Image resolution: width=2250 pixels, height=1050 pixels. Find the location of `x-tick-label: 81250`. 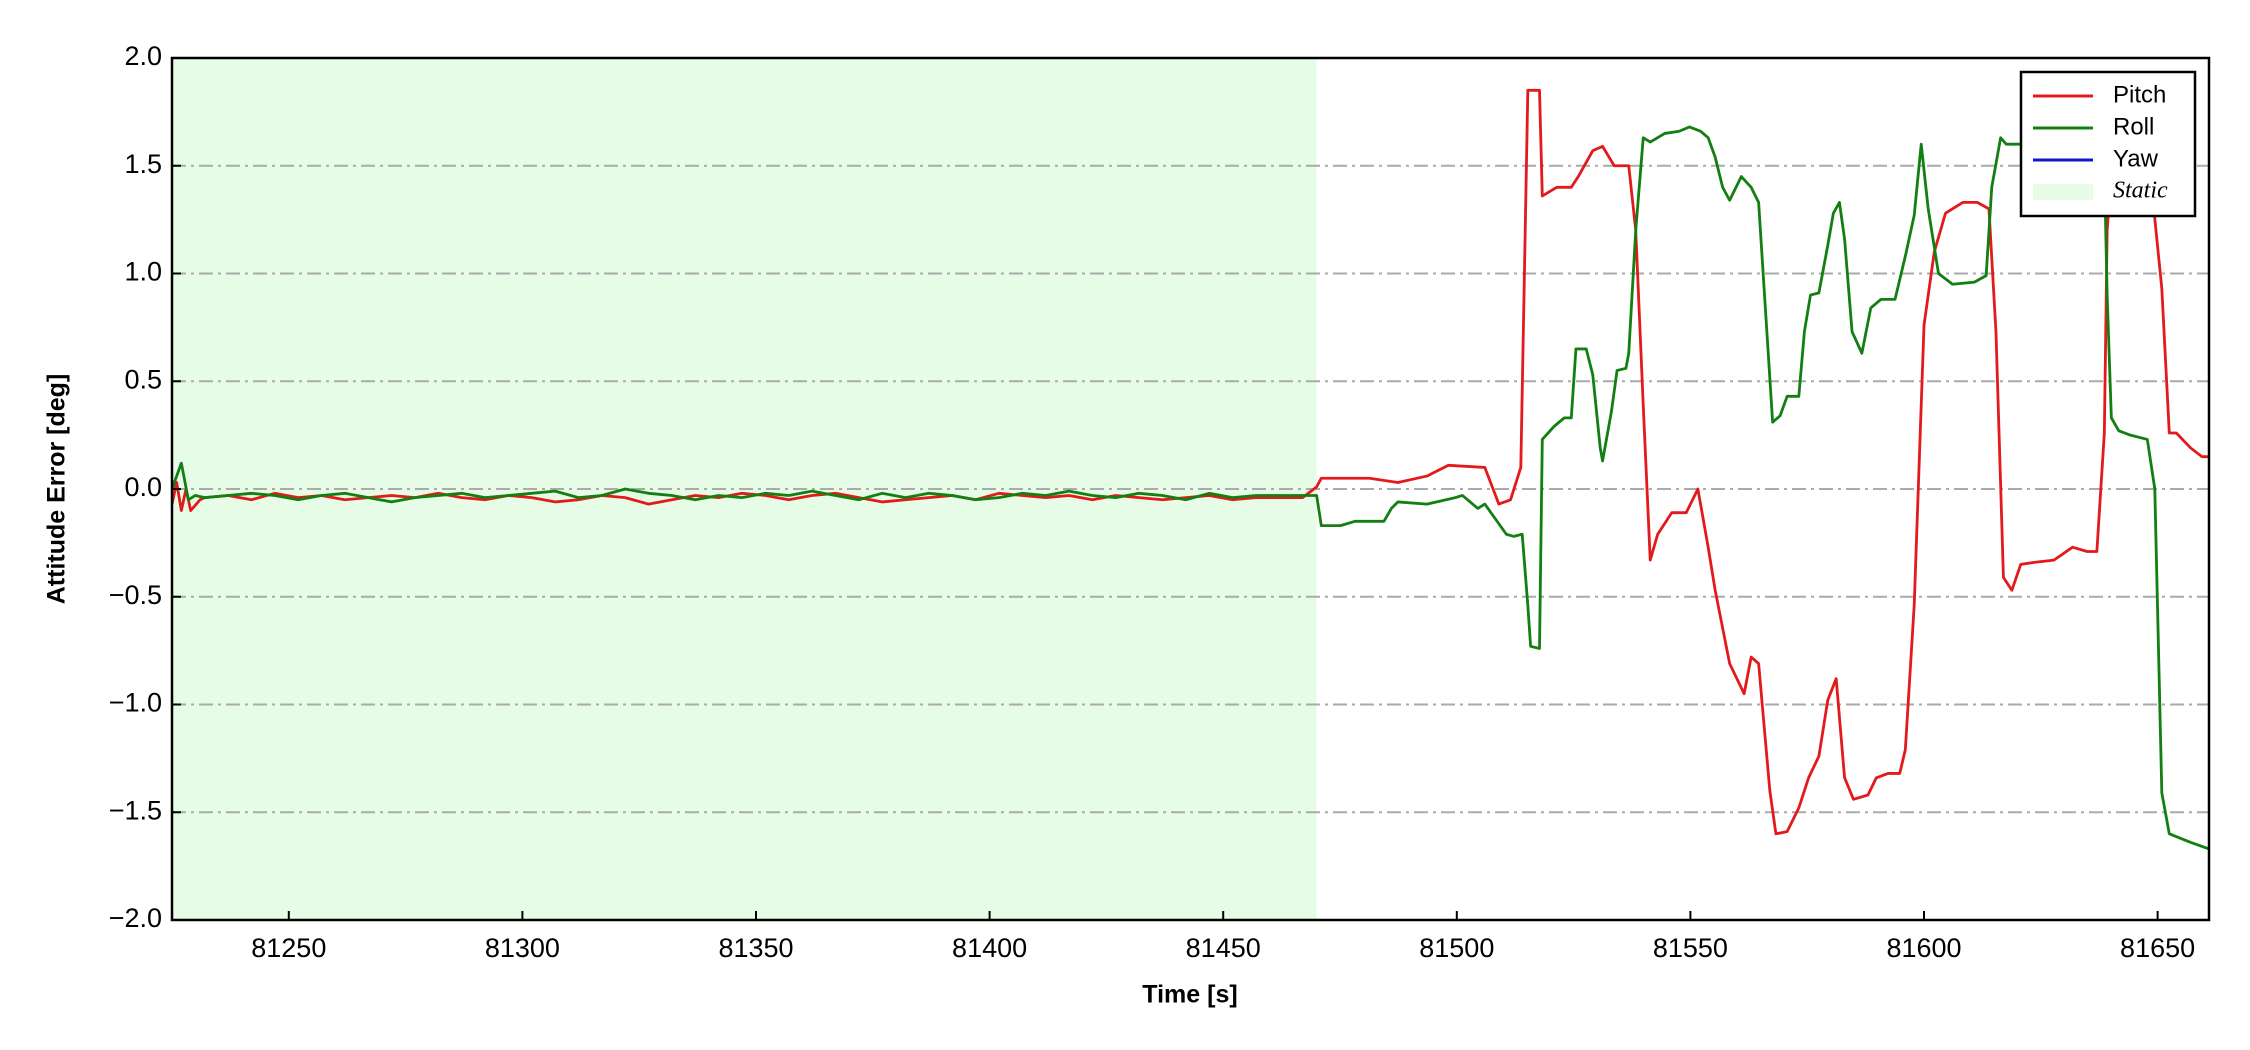

x-tick-label: 81250 is located at coordinates (288, 948).